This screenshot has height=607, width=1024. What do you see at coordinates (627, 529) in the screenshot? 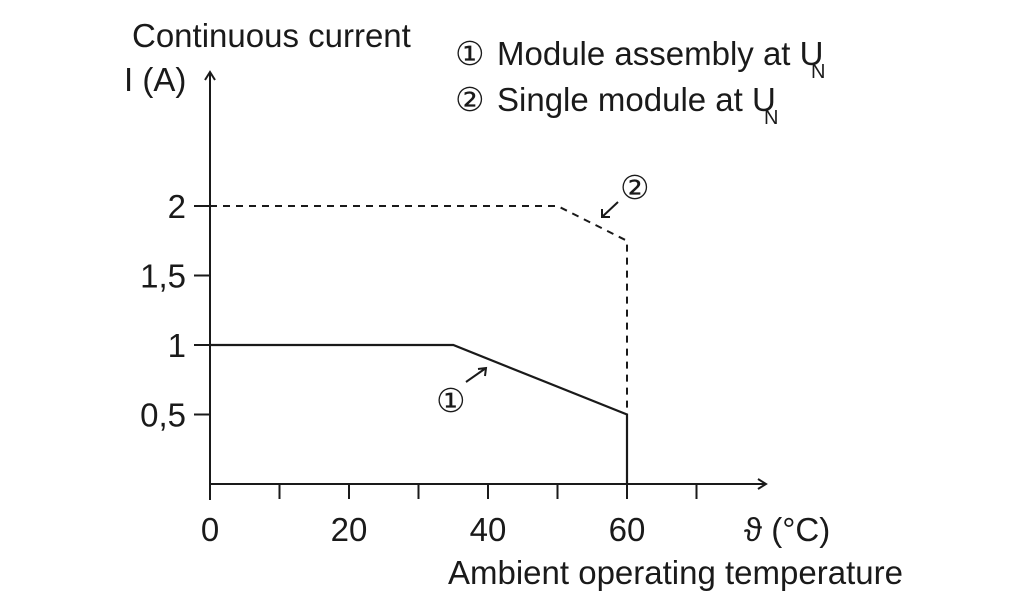
I see `x-tick-label: 60` at bounding box center [627, 529].